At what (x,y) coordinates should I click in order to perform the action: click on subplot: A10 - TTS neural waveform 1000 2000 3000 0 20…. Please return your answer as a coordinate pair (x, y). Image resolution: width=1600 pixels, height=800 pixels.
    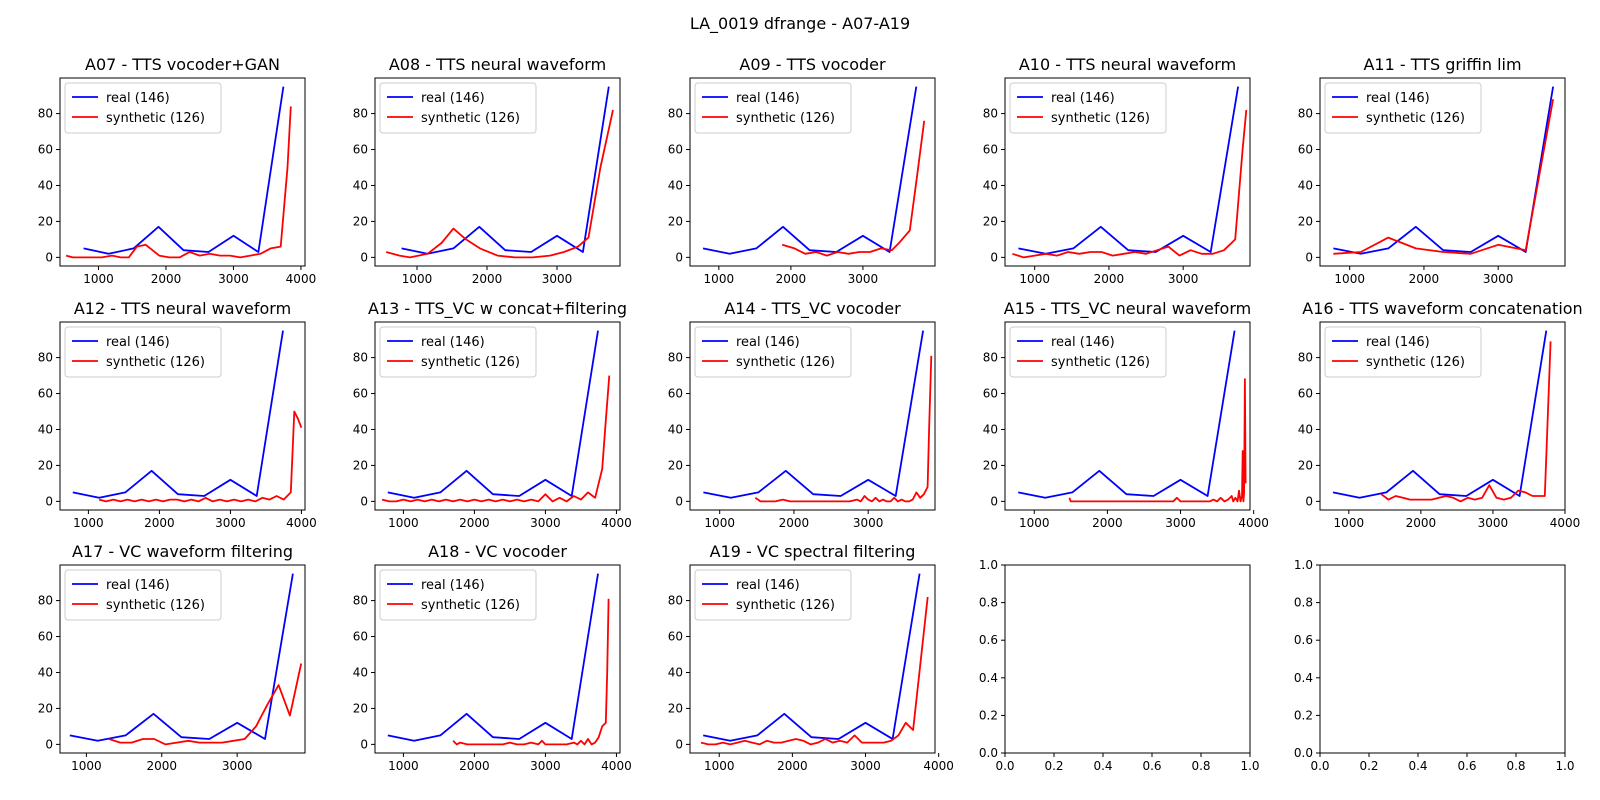
    Looking at the image, I should click on (1117, 170).